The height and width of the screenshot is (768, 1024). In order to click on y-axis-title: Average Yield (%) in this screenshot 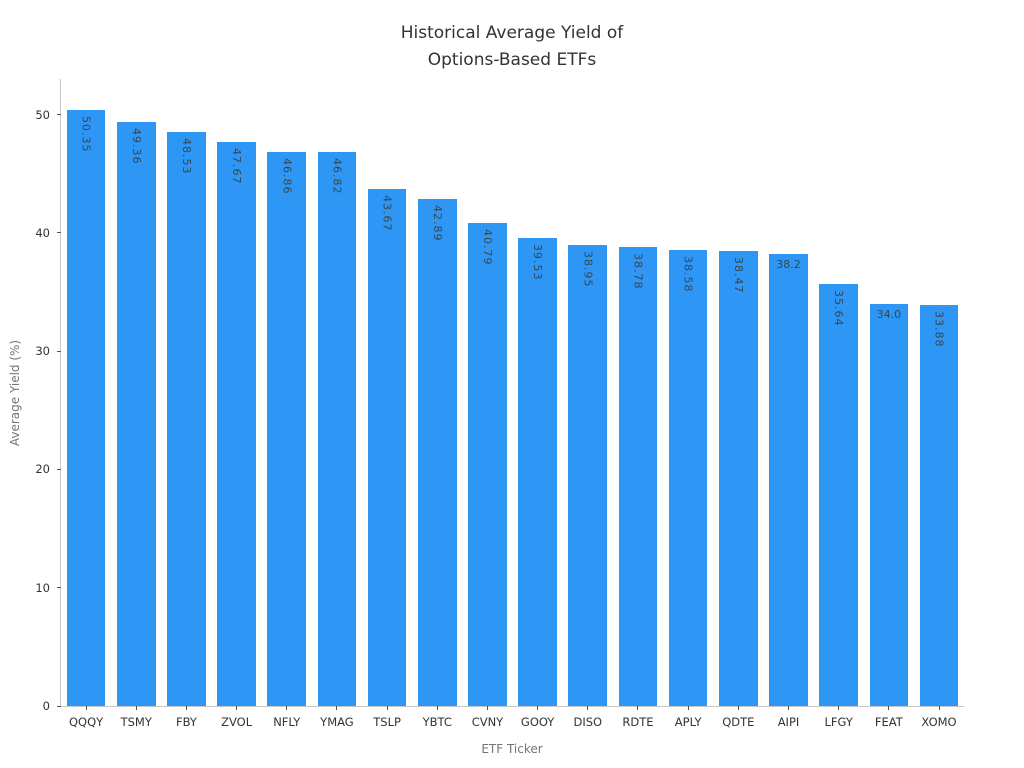, I will do `click(15, 393)`.